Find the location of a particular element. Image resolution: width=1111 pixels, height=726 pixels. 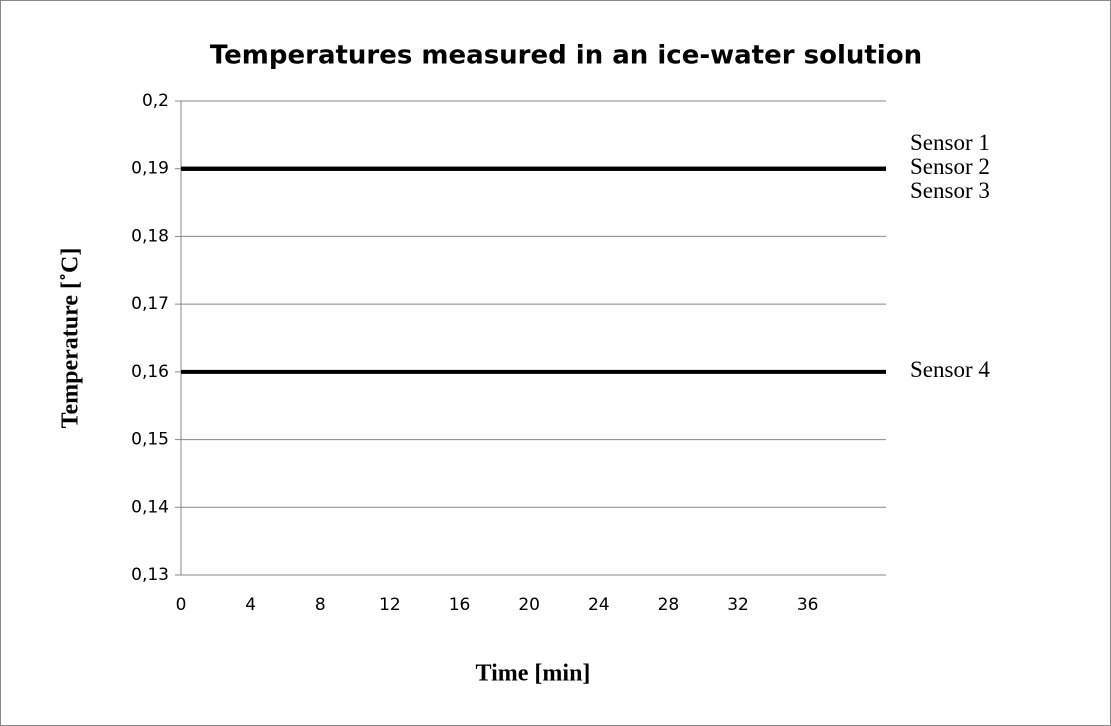

y-tick-label: 0,18 is located at coordinates (150, 236).